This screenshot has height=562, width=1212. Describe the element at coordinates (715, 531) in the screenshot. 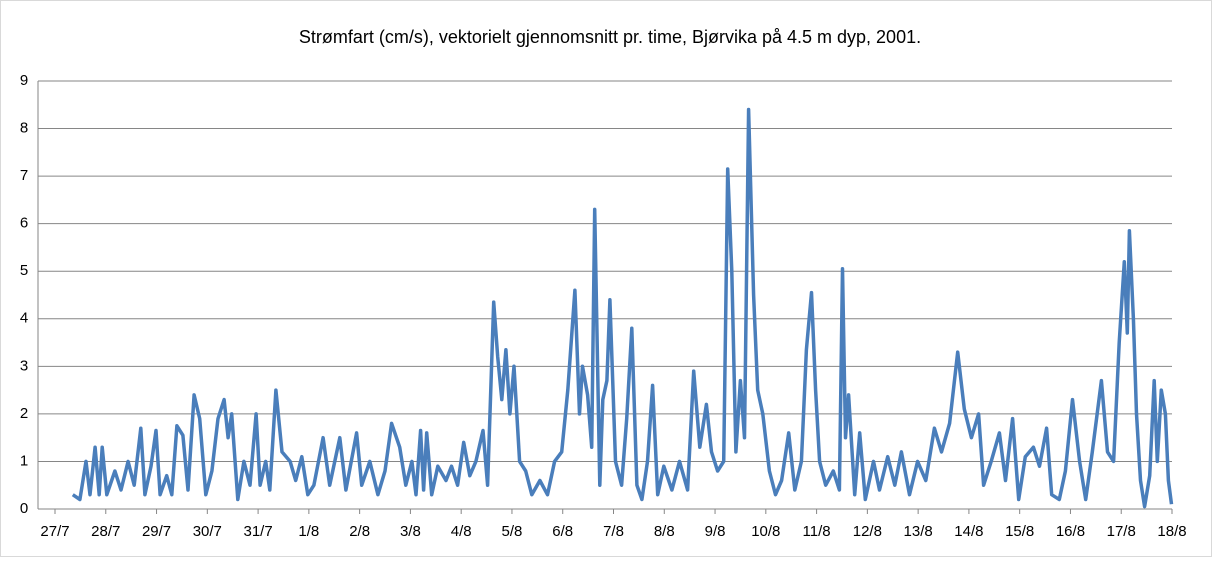

I see `x-tick-label: 9/8` at that location.